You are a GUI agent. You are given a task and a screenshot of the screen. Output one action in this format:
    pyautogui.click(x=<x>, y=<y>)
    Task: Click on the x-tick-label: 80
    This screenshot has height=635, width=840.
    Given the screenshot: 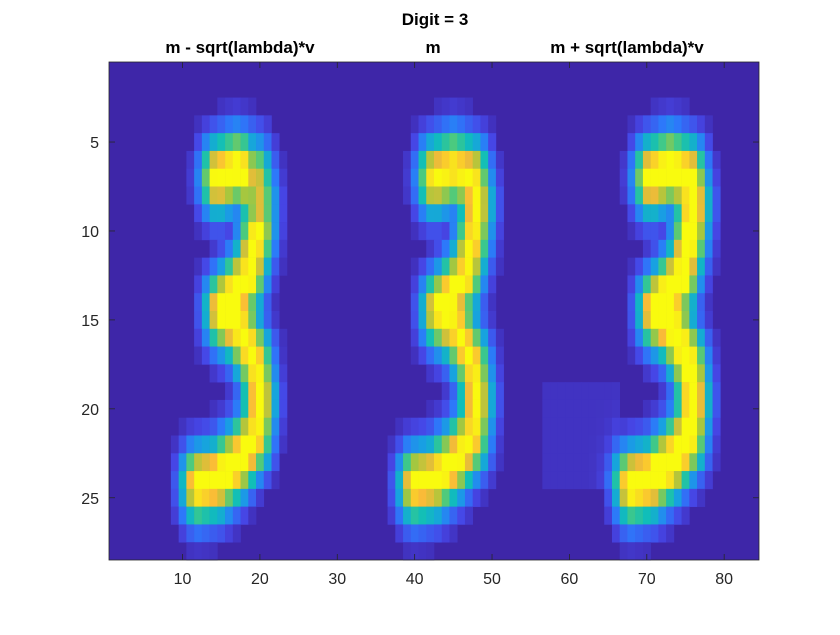 What is the action you would take?
    pyautogui.click(x=724, y=579)
    